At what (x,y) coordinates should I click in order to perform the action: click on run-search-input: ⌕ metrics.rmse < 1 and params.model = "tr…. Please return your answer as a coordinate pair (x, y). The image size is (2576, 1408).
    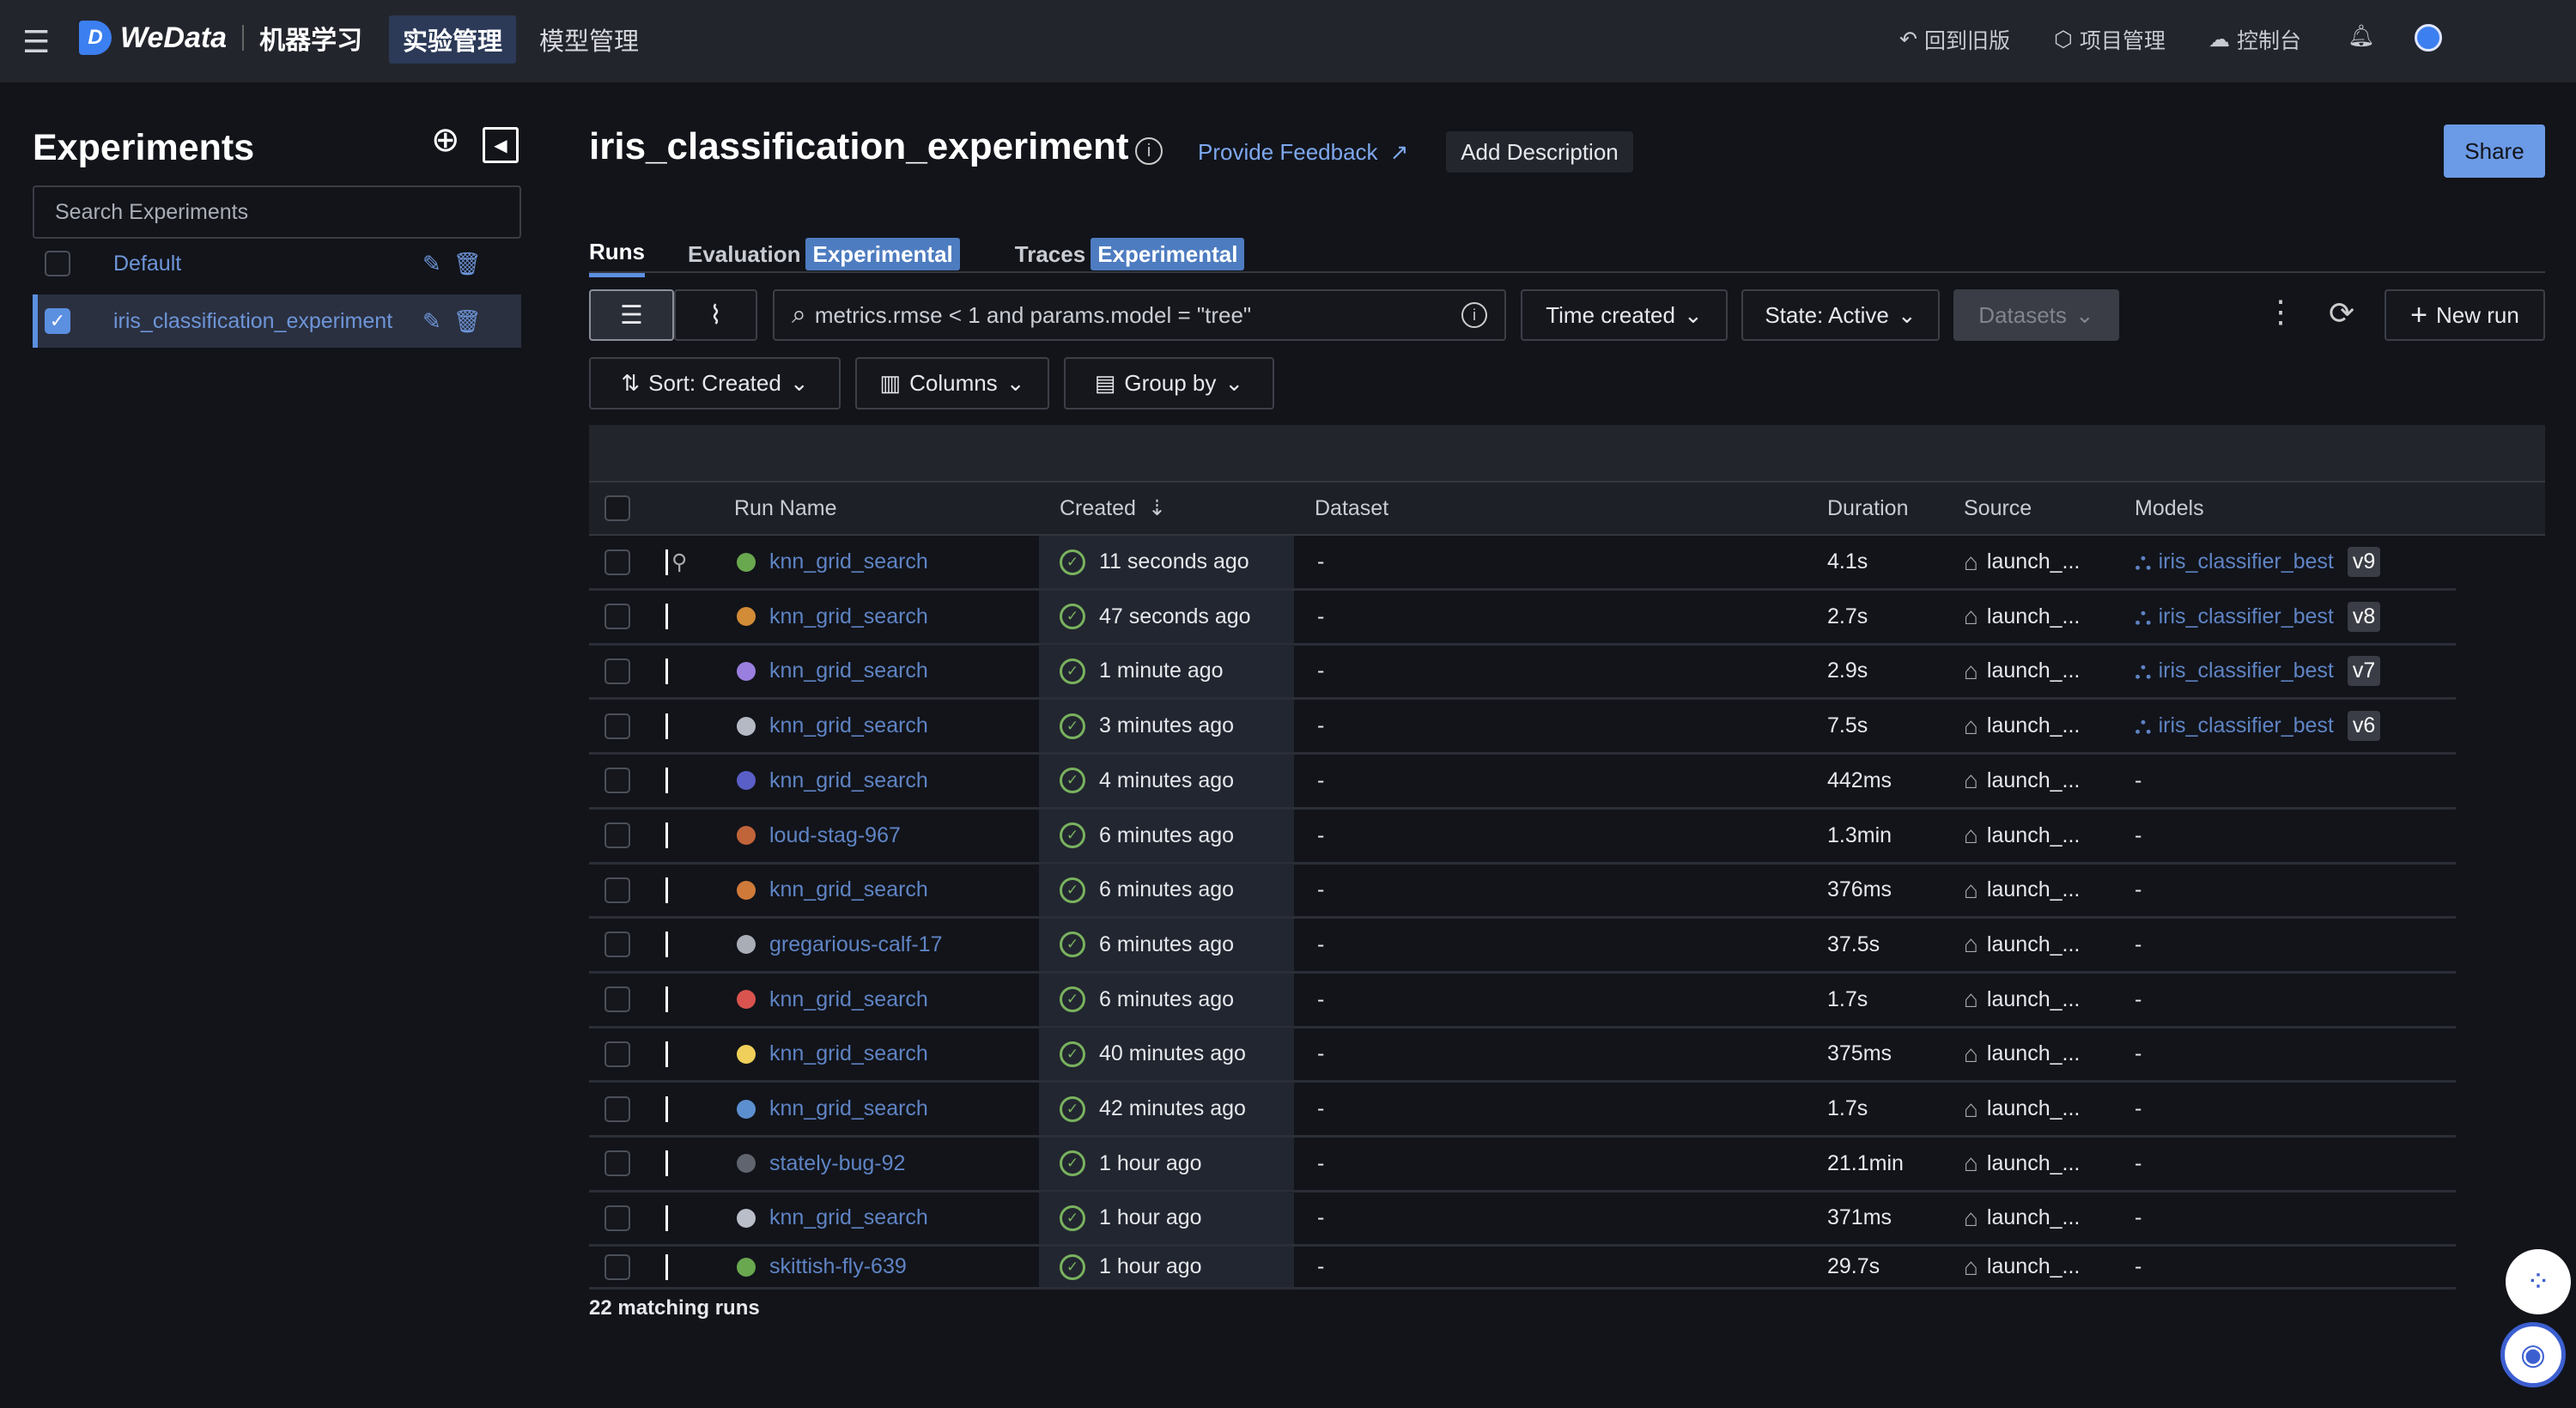
    Looking at the image, I should click on (1140, 315).